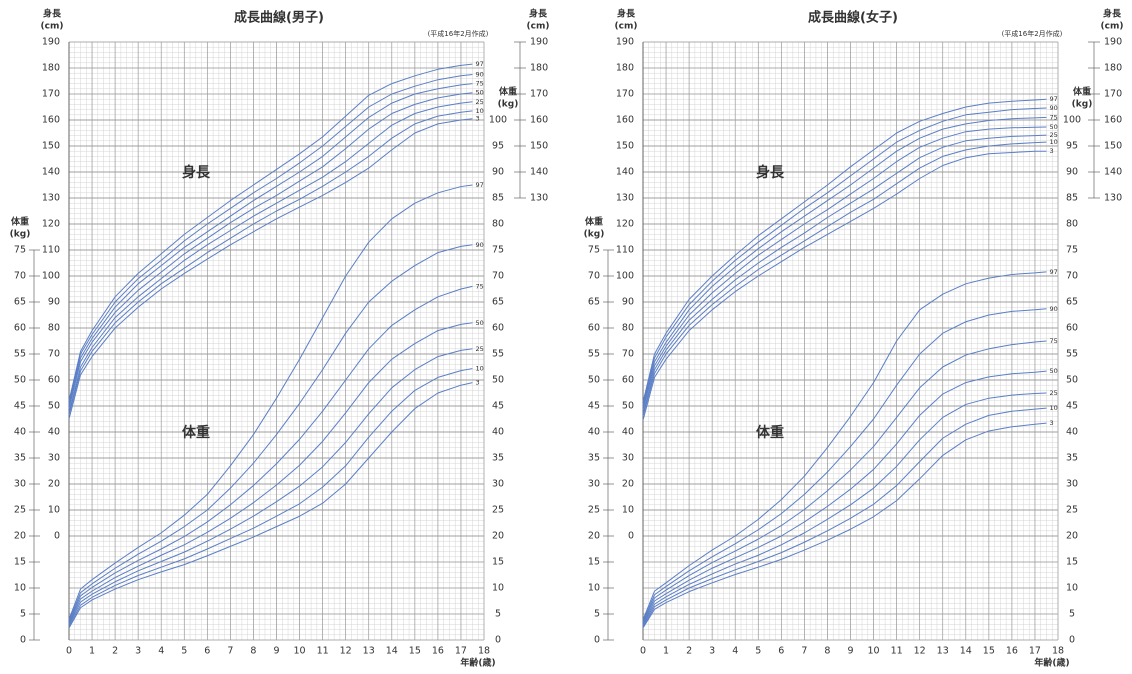 This screenshot has width=1132, height=674. Describe the element at coordinates (498, 328) in the screenshot. I see `right-y2-tick-label: 60` at that location.